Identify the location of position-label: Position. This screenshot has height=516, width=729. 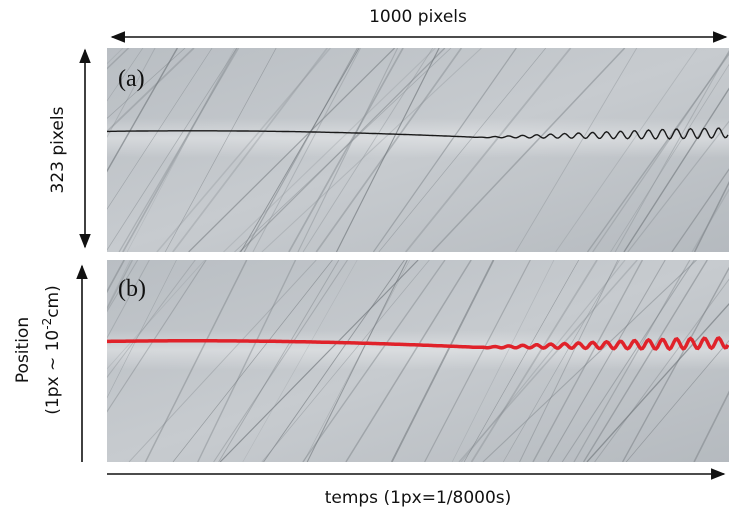
(23, 350).